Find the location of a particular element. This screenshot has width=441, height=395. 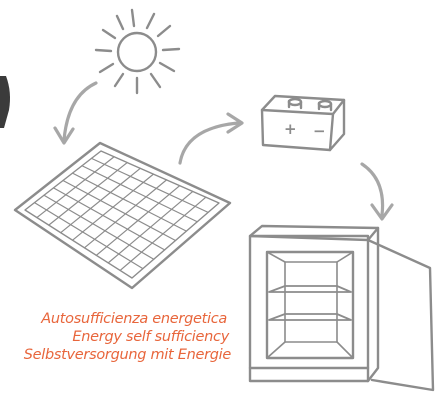

battery-icon is located at coordinates (303, 123).